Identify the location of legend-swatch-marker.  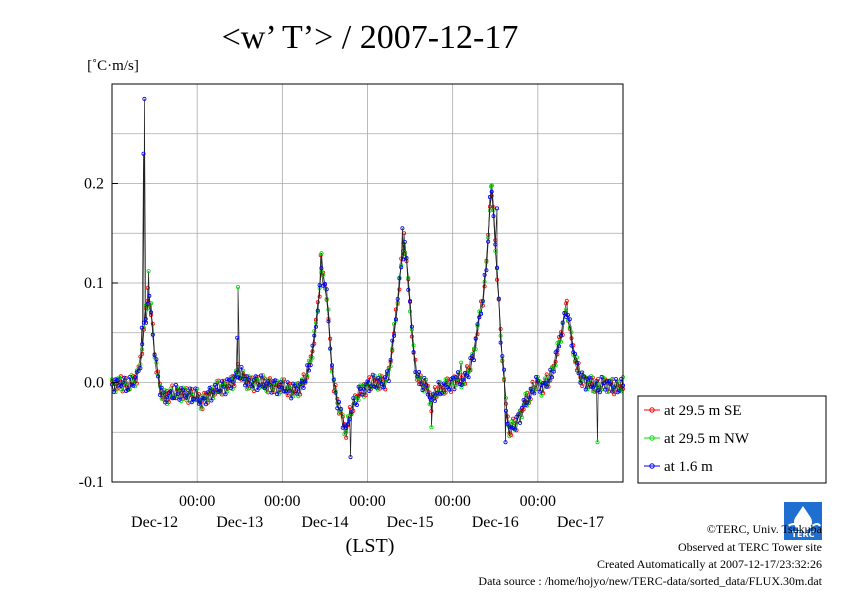
(652, 438).